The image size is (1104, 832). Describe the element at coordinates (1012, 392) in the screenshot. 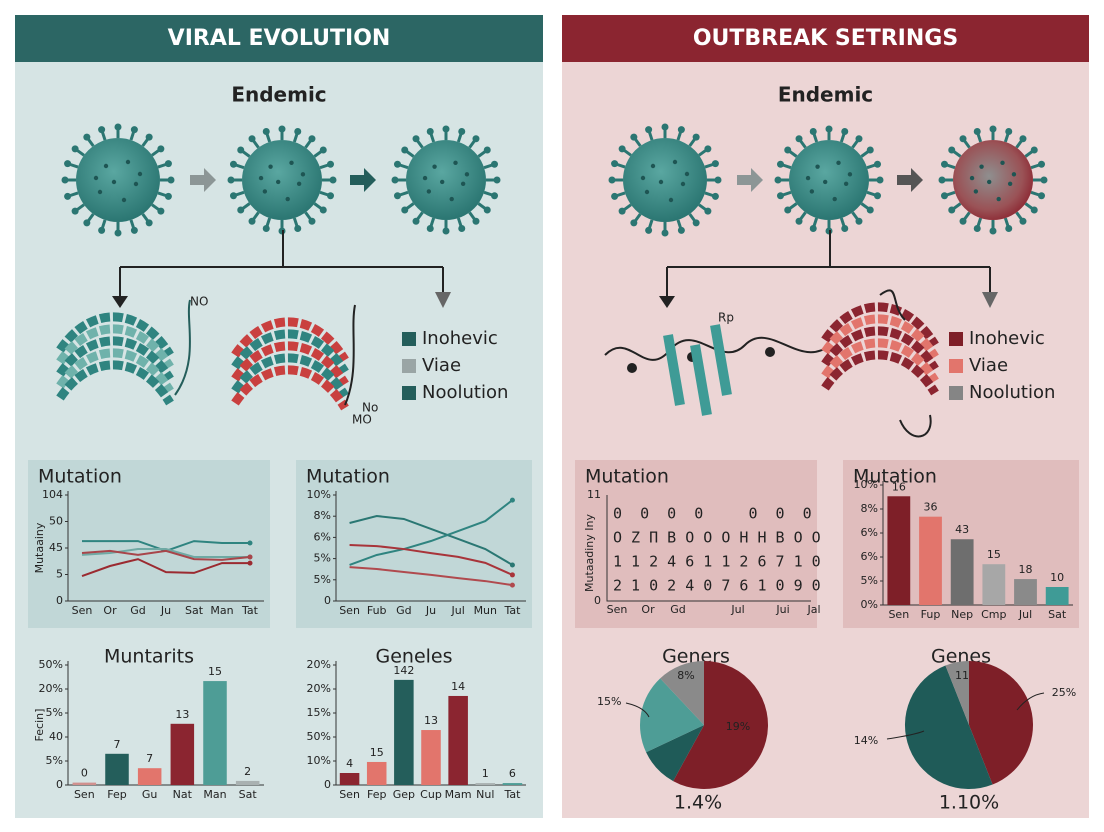

I see `legend-label: Noolution` at that location.